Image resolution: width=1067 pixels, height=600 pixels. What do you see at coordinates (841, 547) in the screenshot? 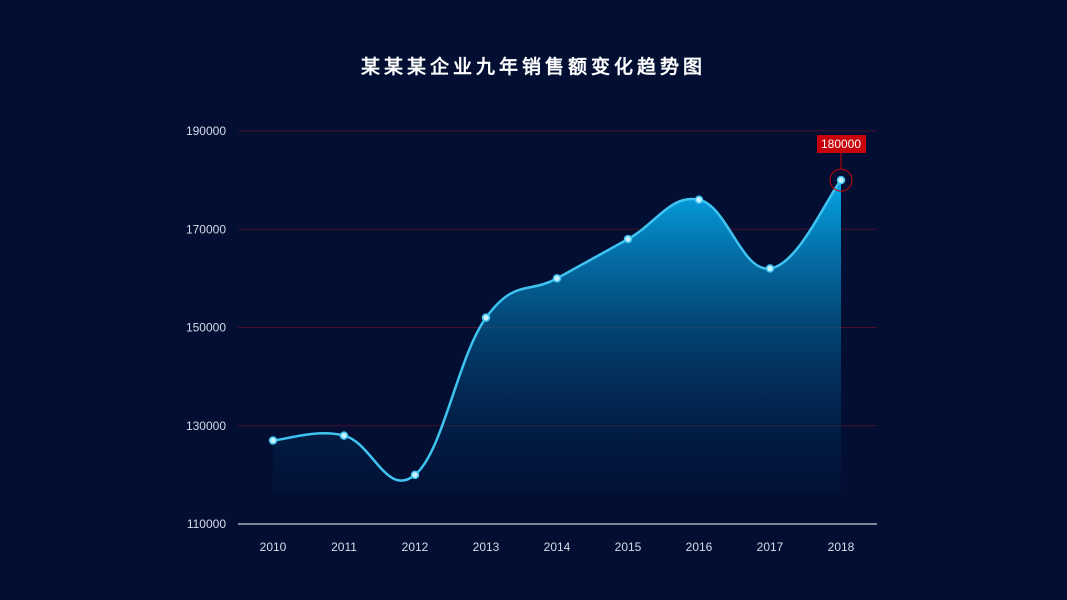
I see `x-tick-label-2018: 2018` at bounding box center [841, 547].